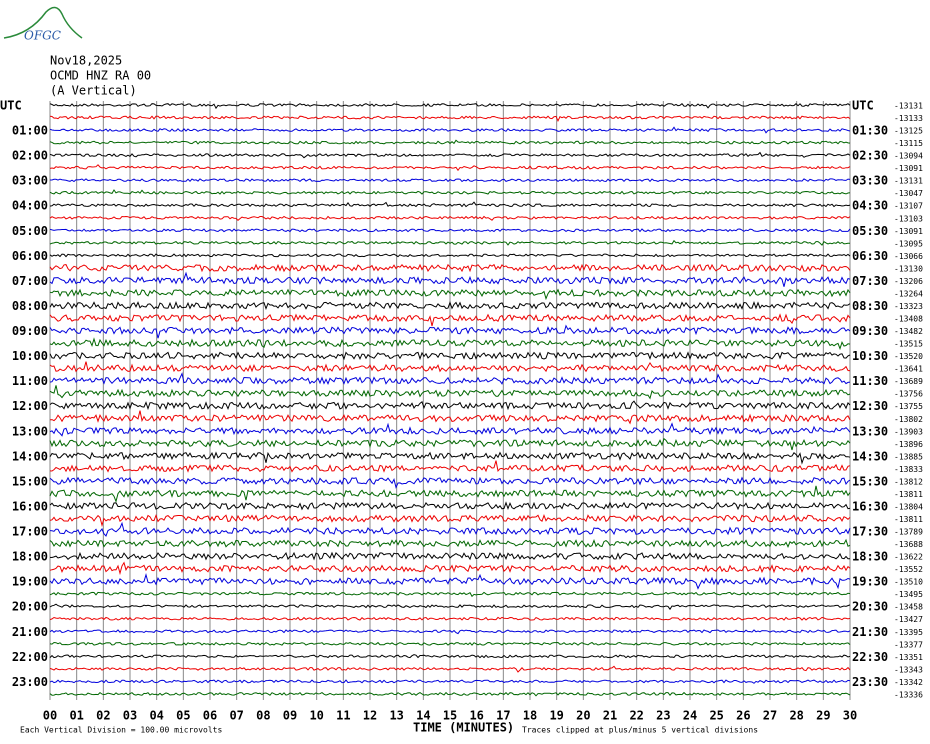 The width and height of the screenshot is (930, 744). What do you see at coordinates (908, 293) in the screenshot?
I see `offset-label: -13264` at bounding box center [908, 293].